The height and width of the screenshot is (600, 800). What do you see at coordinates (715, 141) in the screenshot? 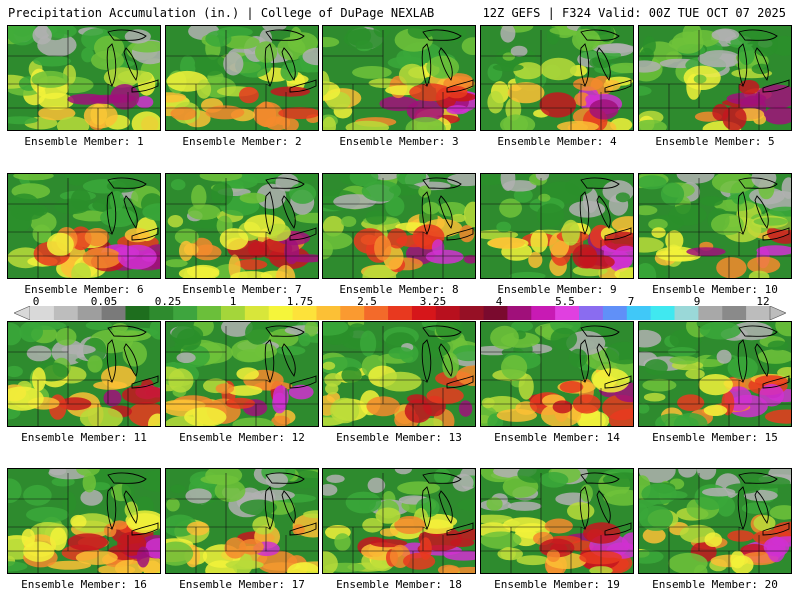
I see `ensemble-member-label: Ensemble Member: 5` at bounding box center [715, 141].